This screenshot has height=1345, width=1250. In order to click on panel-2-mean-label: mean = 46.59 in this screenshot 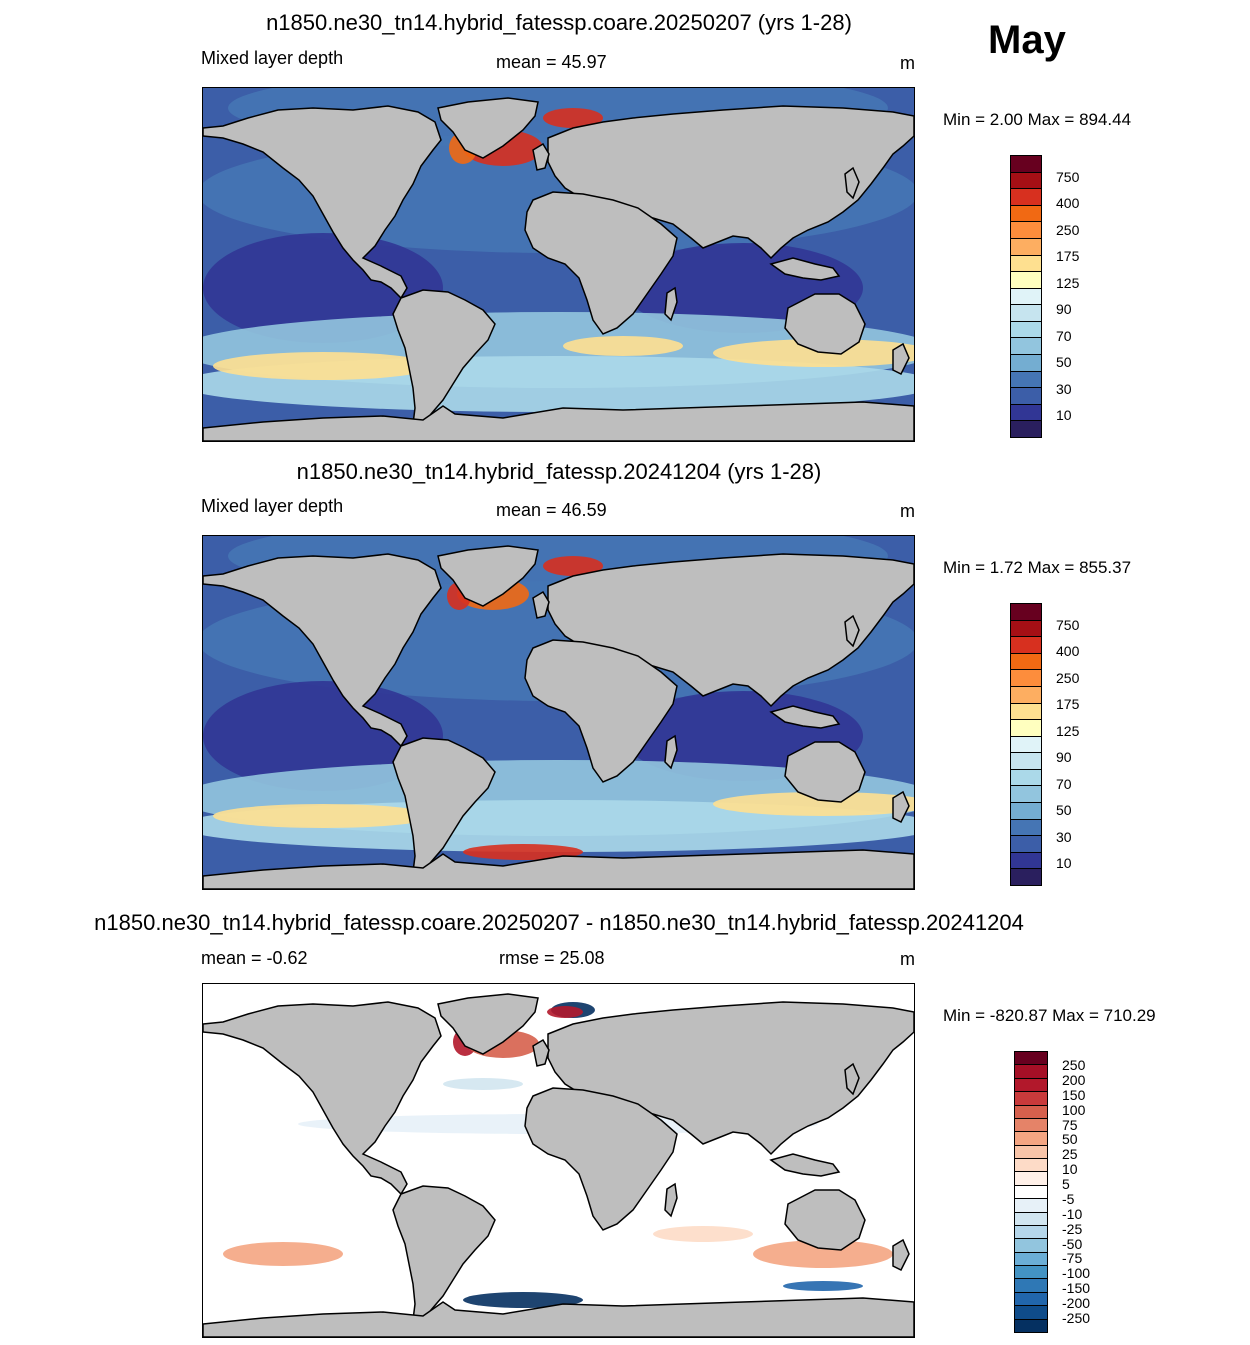, I will do `click(551, 510)`.